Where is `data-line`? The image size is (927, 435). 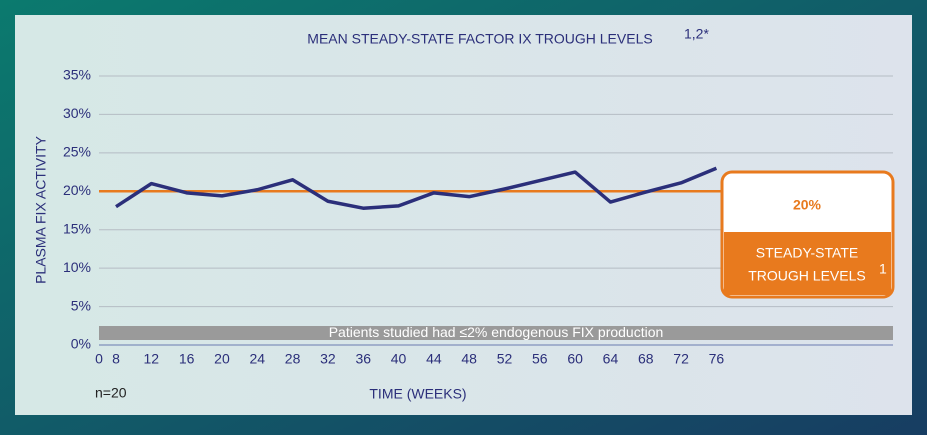
data-line is located at coordinates (416, 188).